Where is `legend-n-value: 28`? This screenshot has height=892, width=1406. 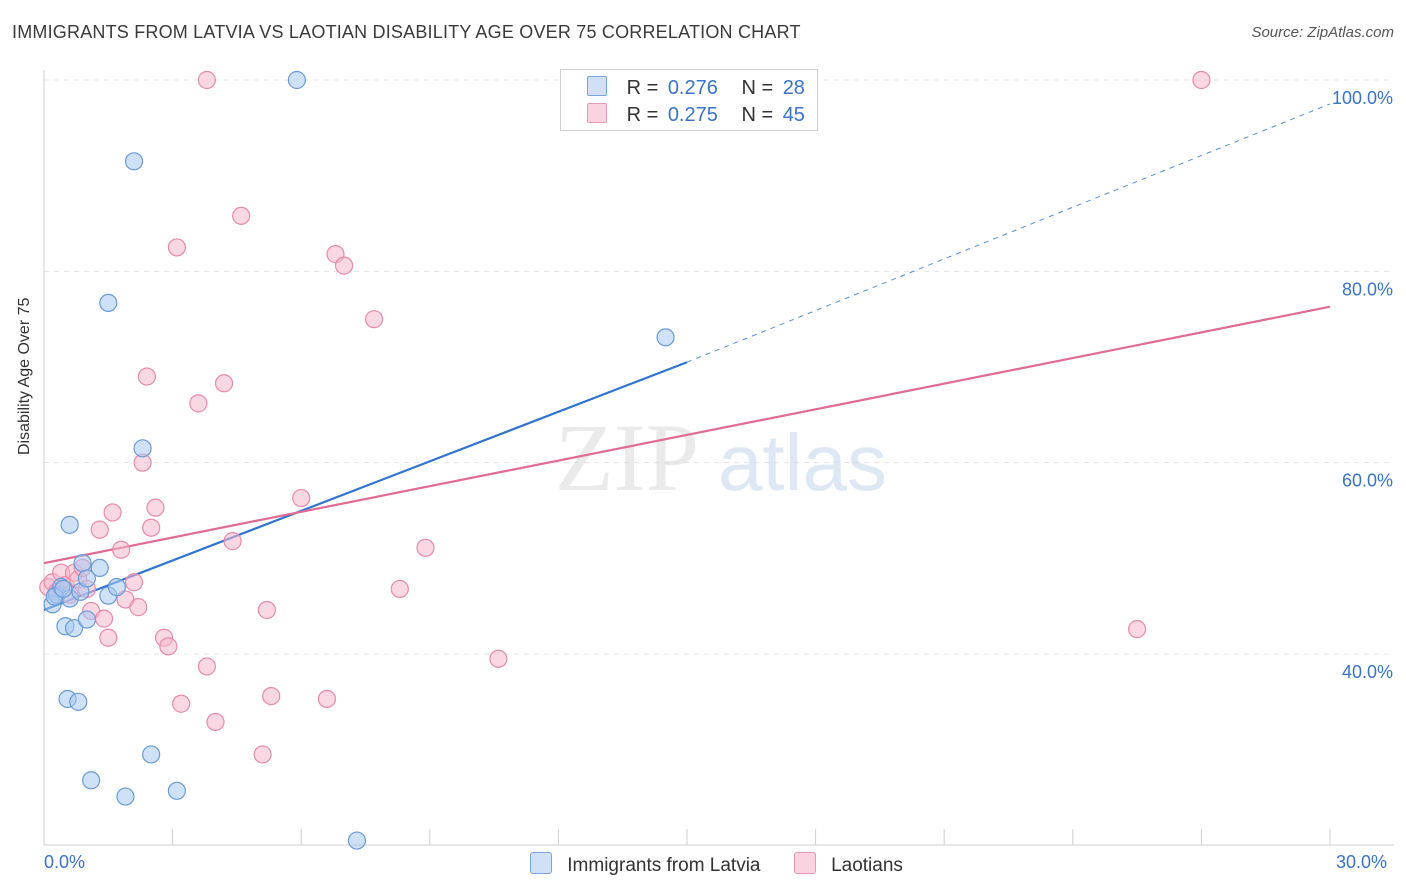
legend-n-value: 28 is located at coordinates (793, 88).